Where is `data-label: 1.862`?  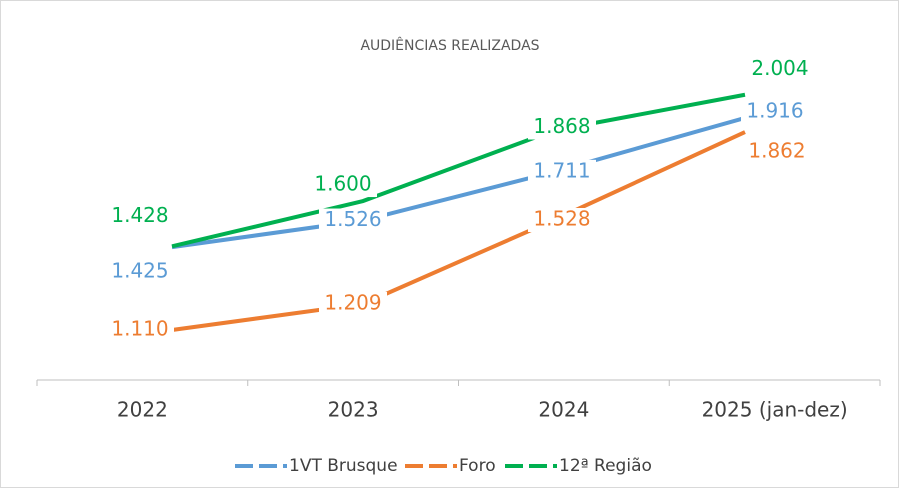 data-label: 1.862 is located at coordinates (776, 151).